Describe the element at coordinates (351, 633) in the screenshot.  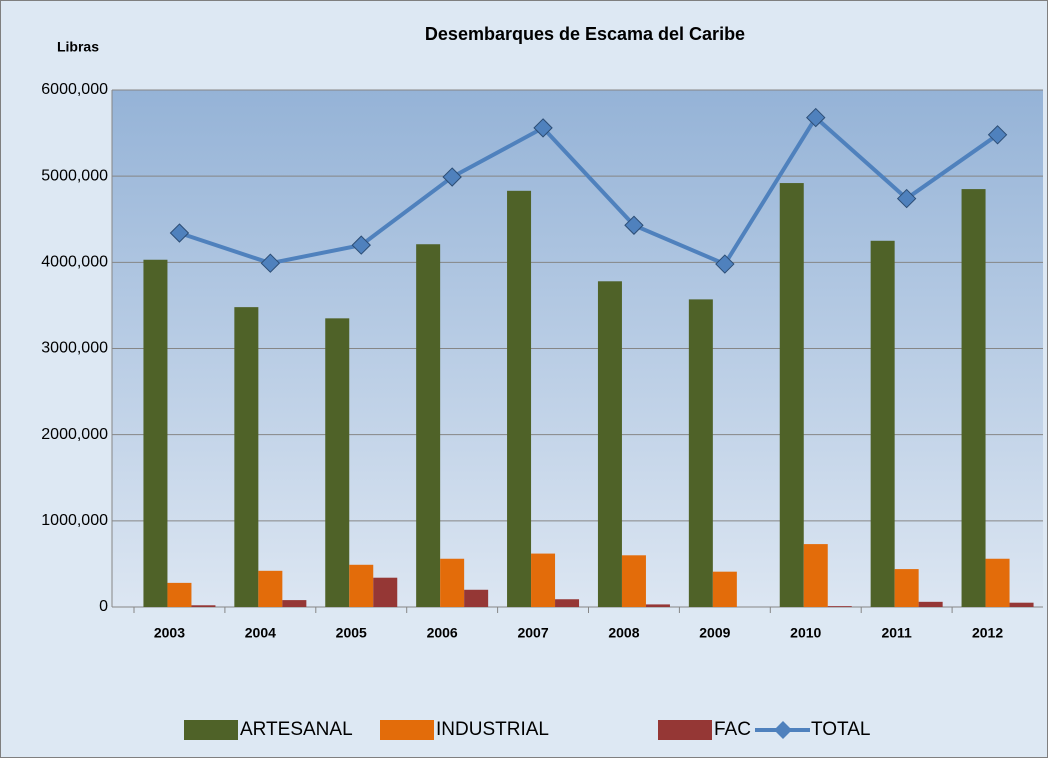
I see `x-tick-label: 2005` at that location.